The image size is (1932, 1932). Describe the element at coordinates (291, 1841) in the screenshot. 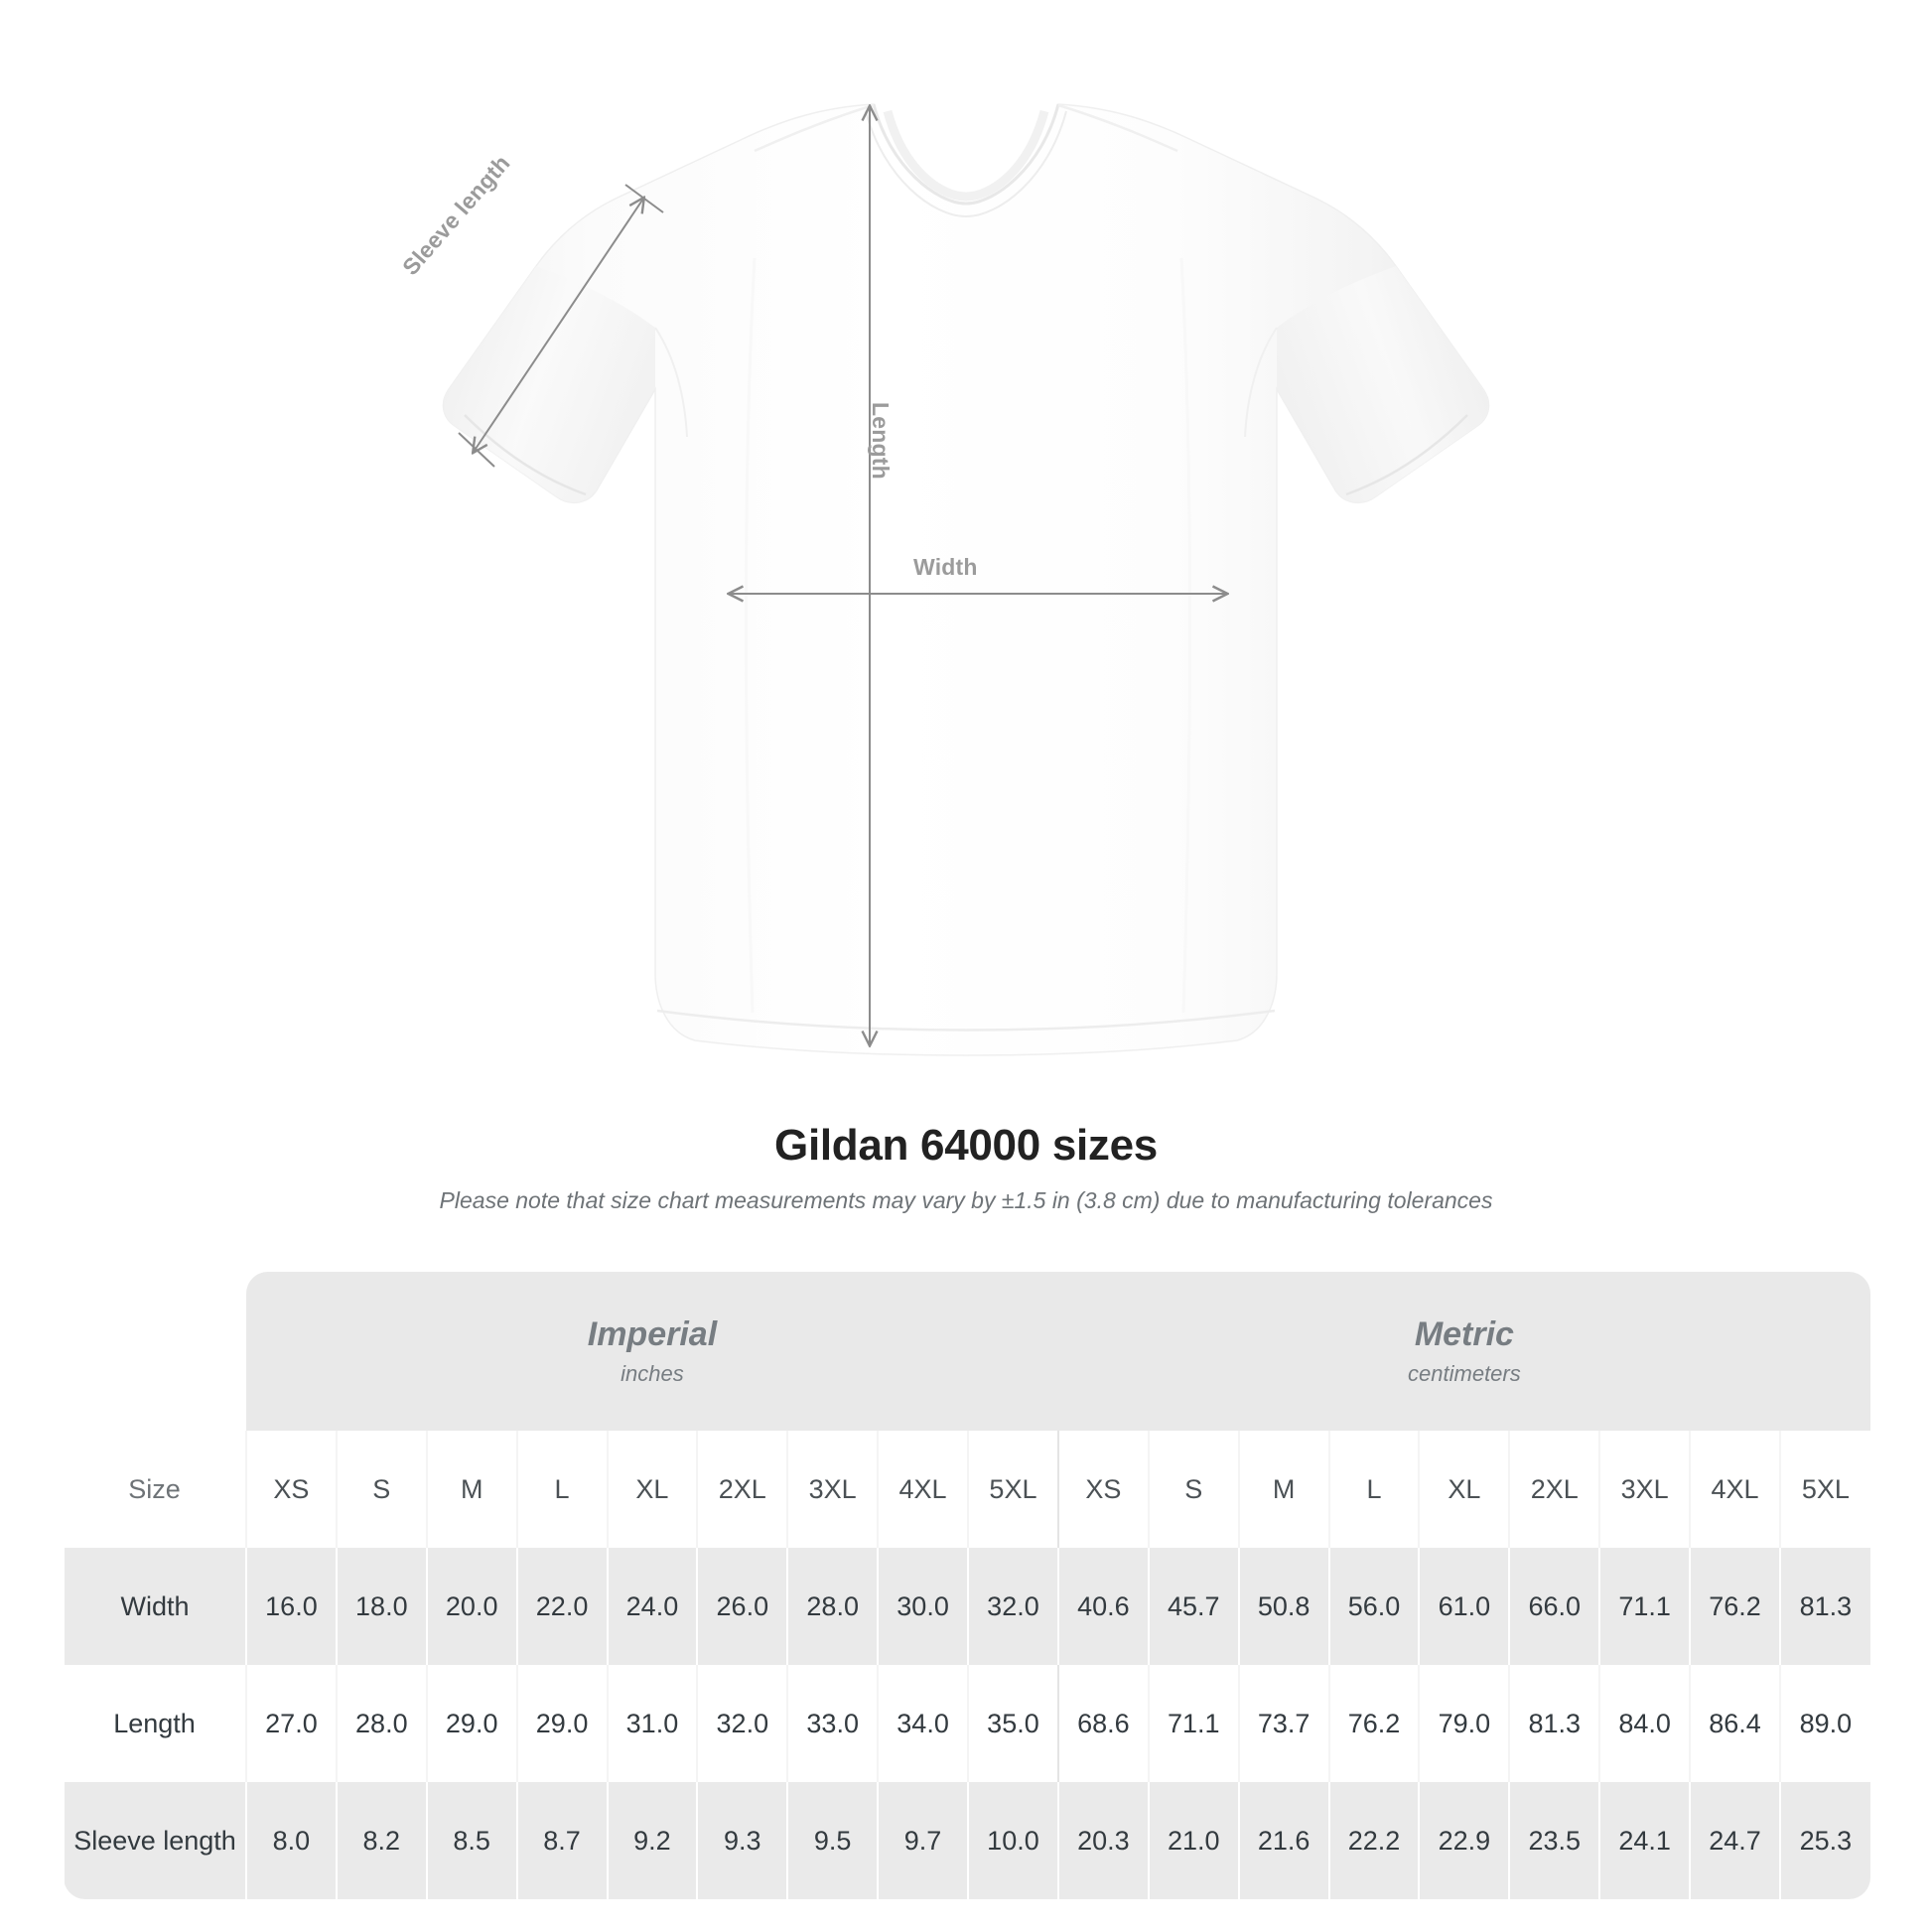

I see `cell-sleeve-length-xs-imperial: 8.0` at that location.